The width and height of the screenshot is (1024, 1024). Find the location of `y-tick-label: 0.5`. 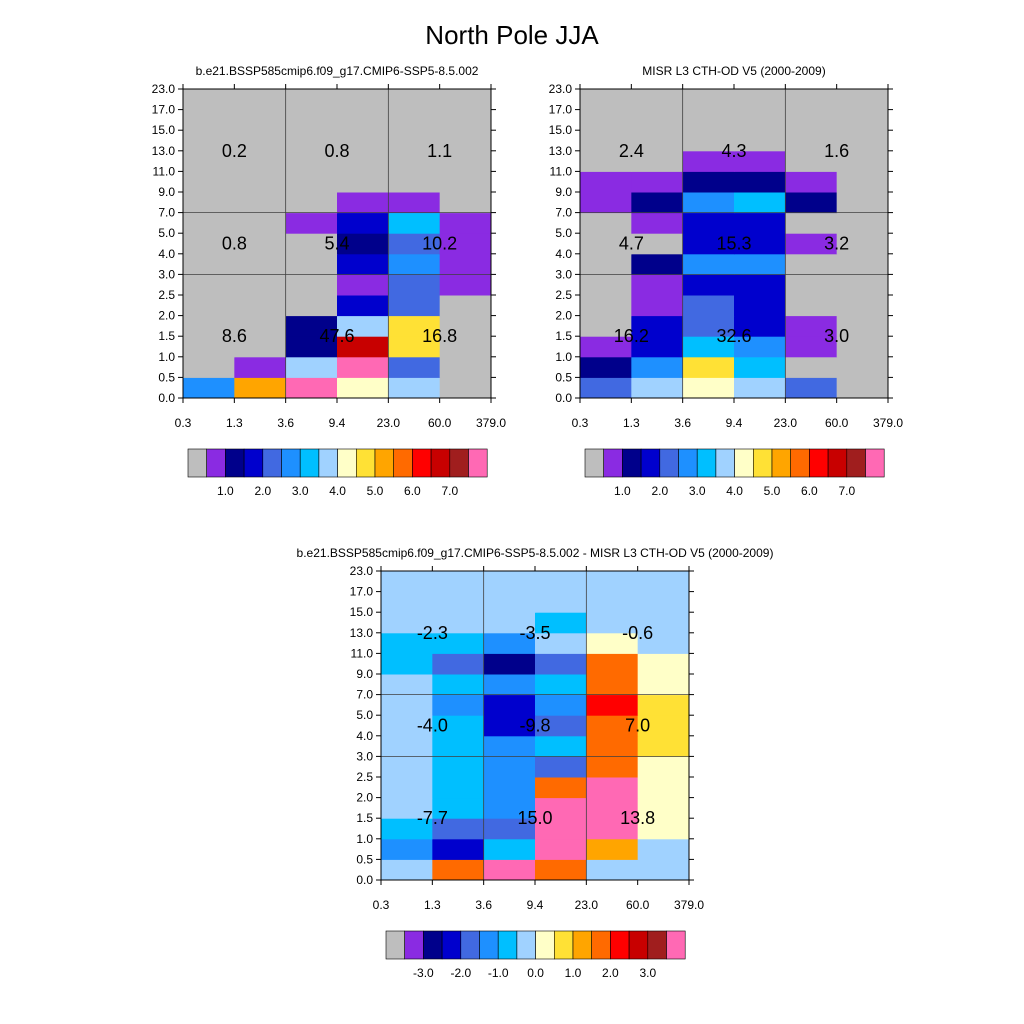

y-tick-label: 0.5 is located at coordinates (364, 859).